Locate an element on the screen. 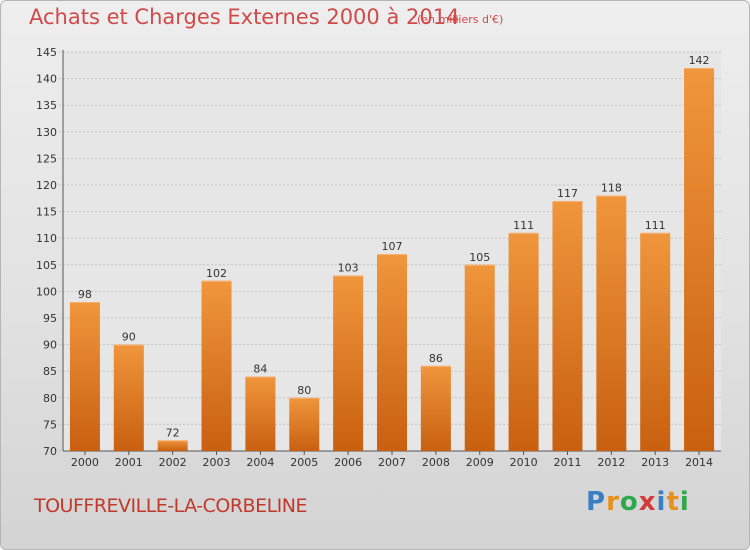 This screenshot has width=750, height=550. y-tick-label: 95 is located at coordinates (50, 318).